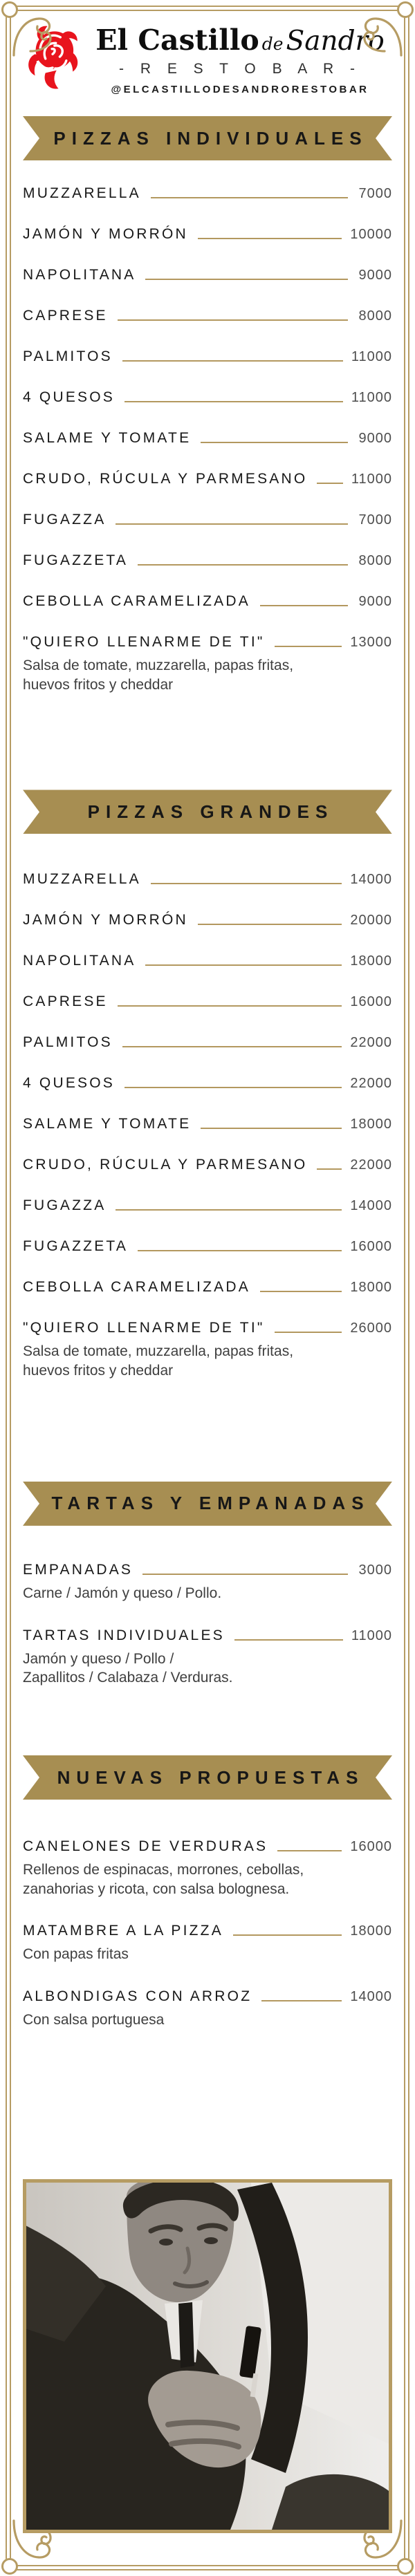 The image size is (415, 2576). What do you see at coordinates (207, 1246) in the screenshot?
I see `menu-item-row: FUGAZZETA 16000` at bounding box center [207, 1246].